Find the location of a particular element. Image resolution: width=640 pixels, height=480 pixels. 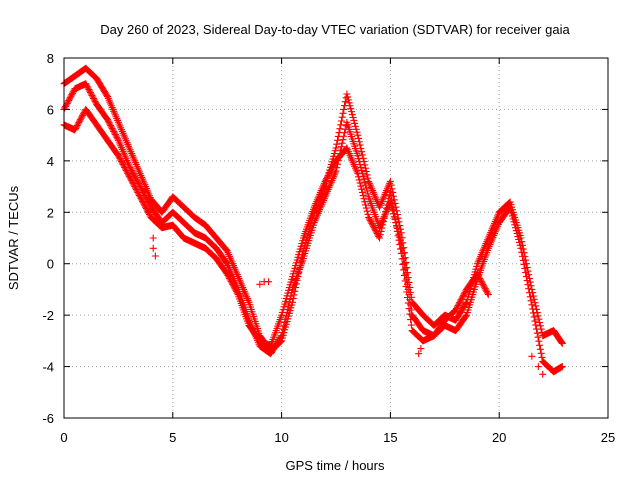

y-tick-label: 8 is located at coordinates (50, 58).